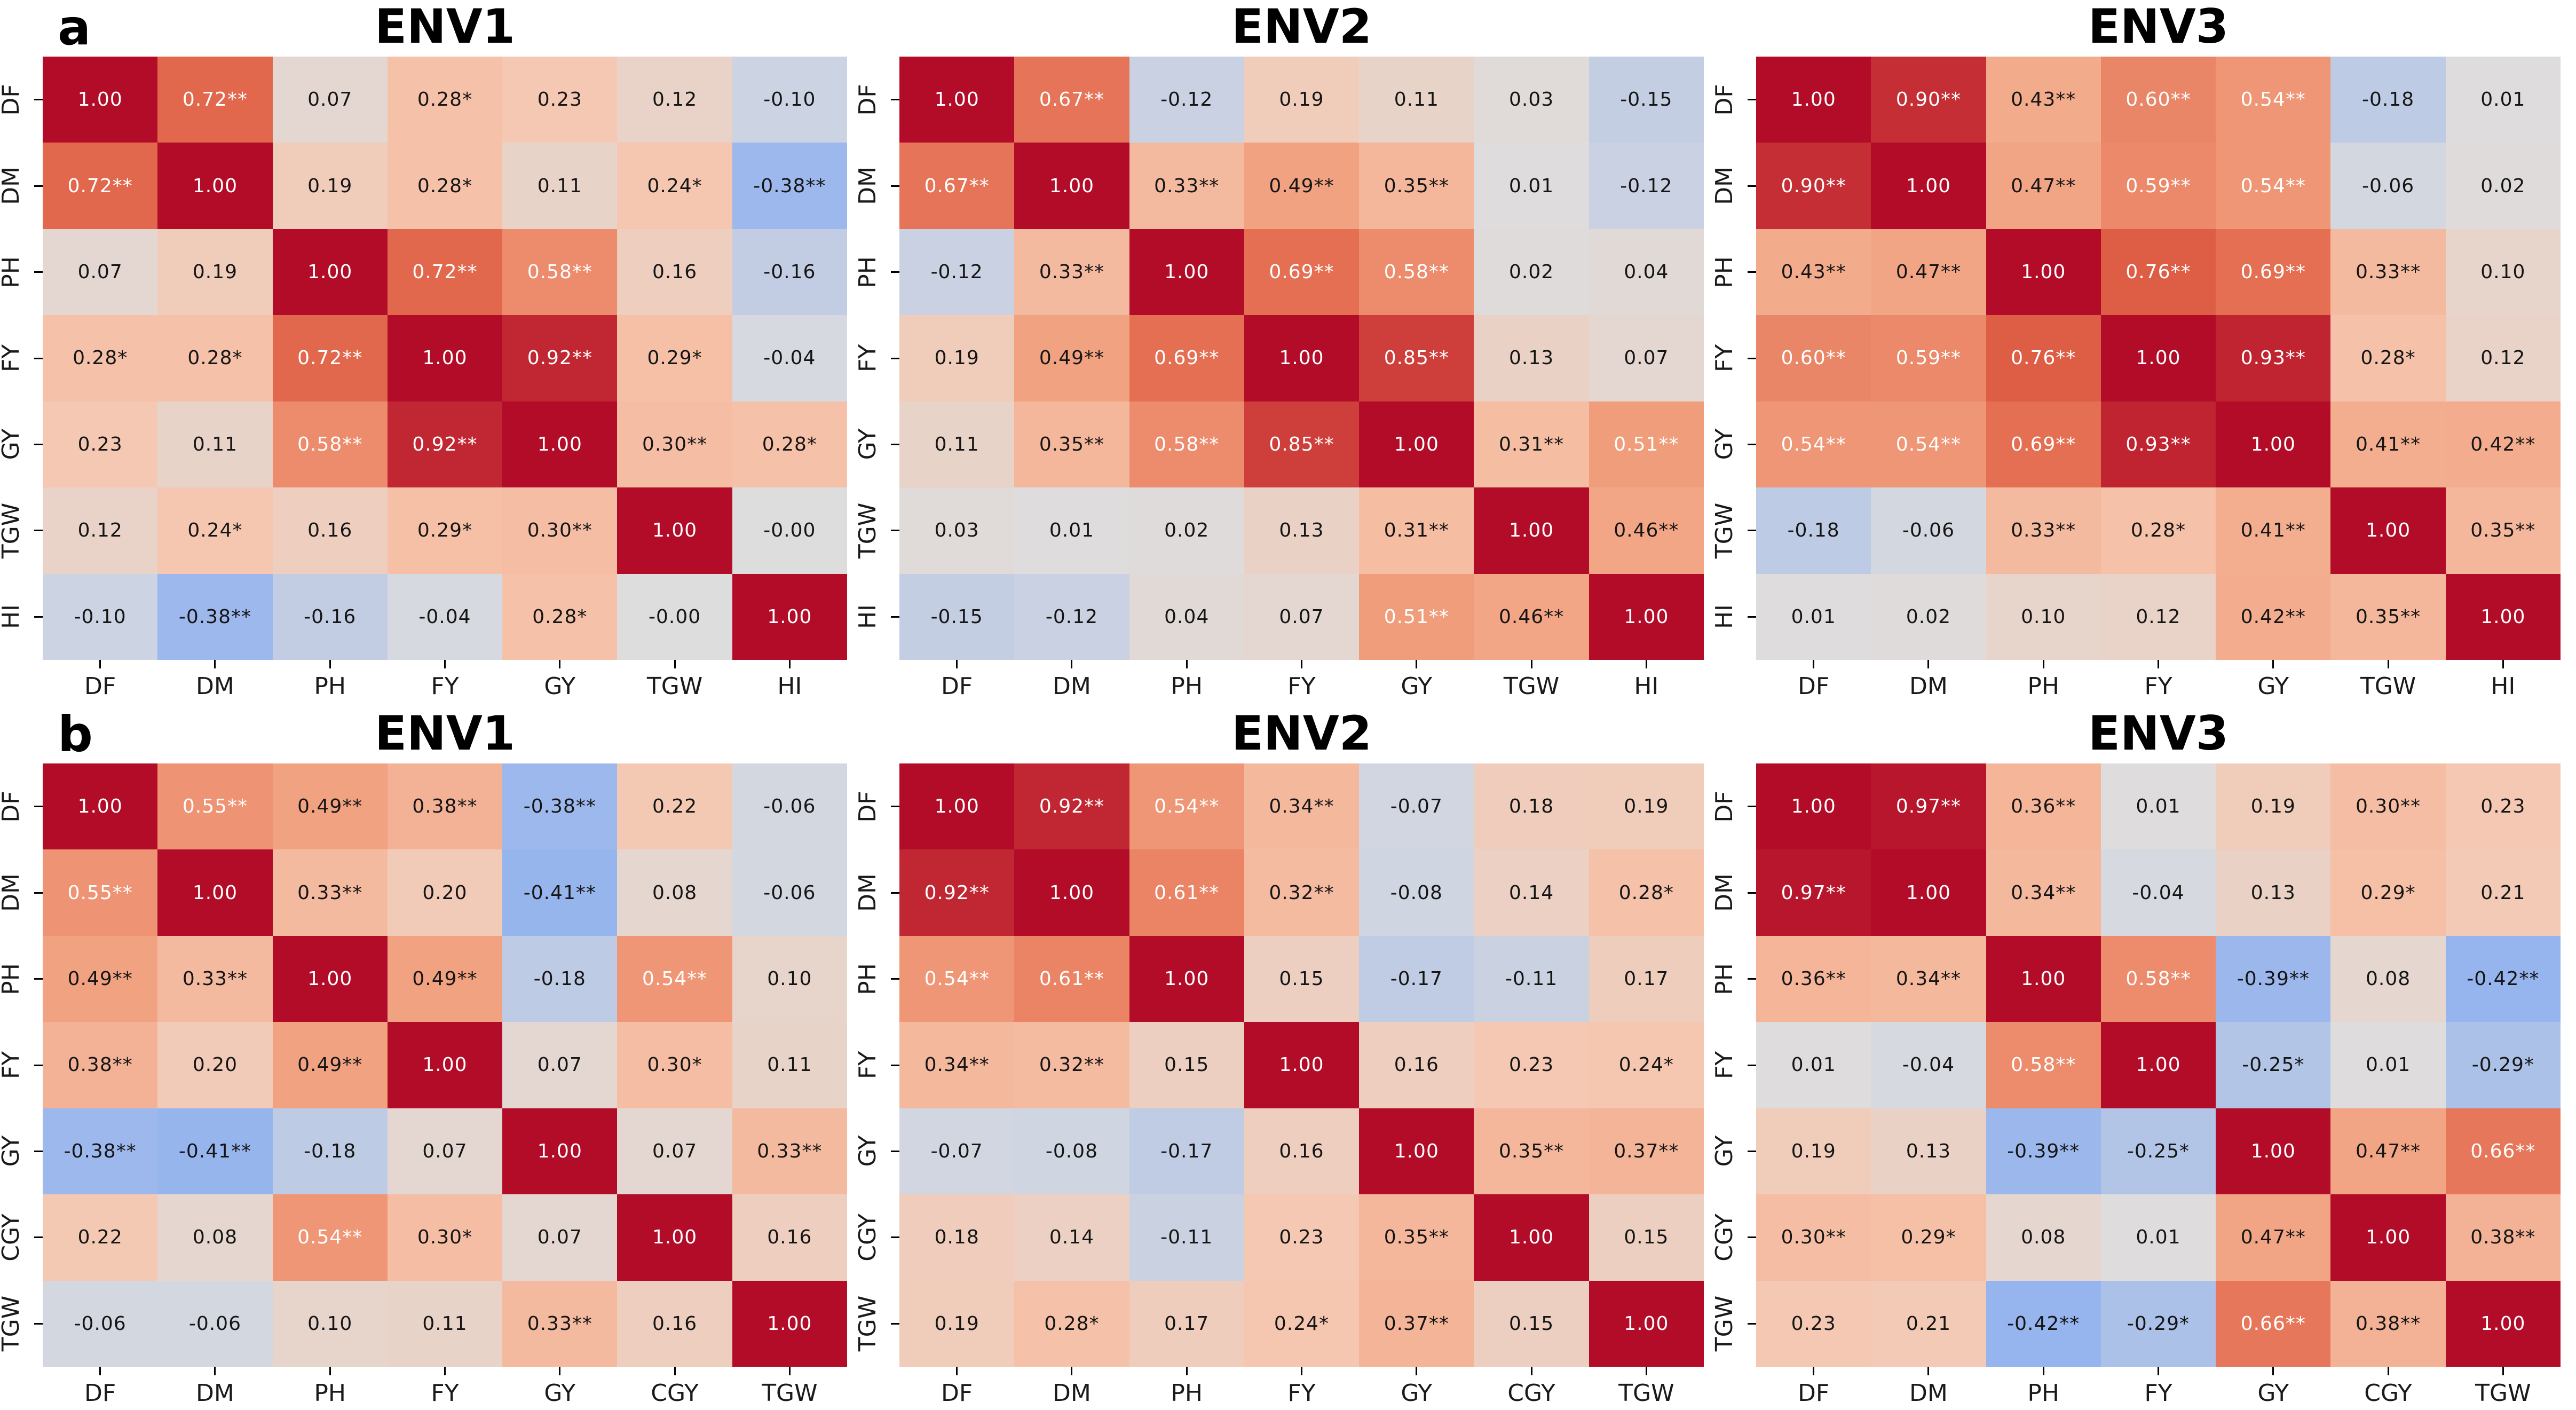 Image resolution: width=2576 pixels, height=1410 pixels. Describe the element at coordinates (1928, 100) in the screenshot. I see `heatmap-cell-DF-DM: 0.90**` at that location.